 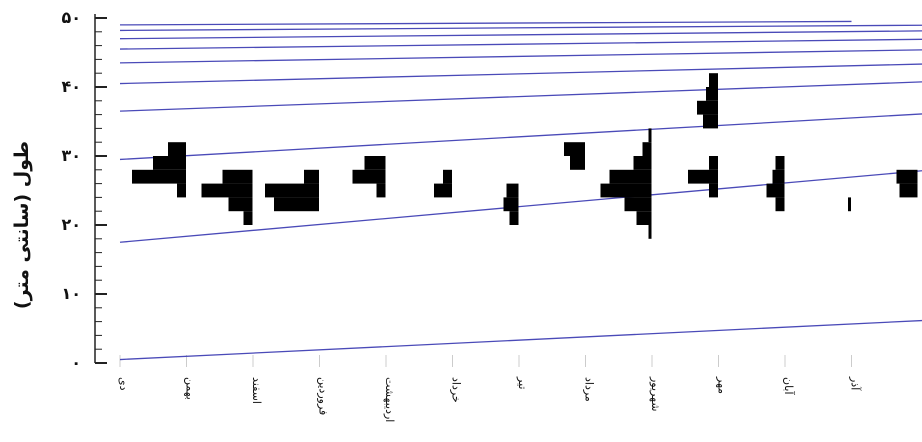 I want to click on x-tick-label: اسفند, so click(x=256, y=390).